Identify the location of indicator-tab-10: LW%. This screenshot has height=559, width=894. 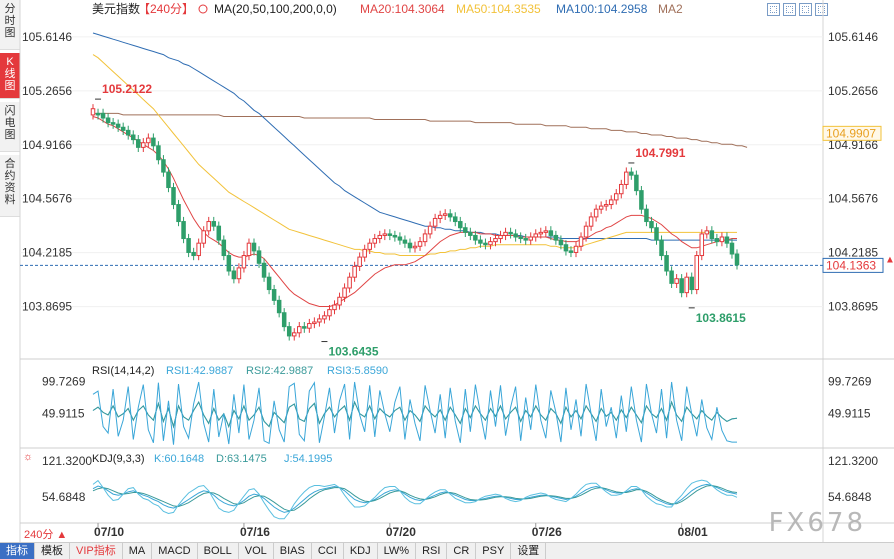
(397, 551).